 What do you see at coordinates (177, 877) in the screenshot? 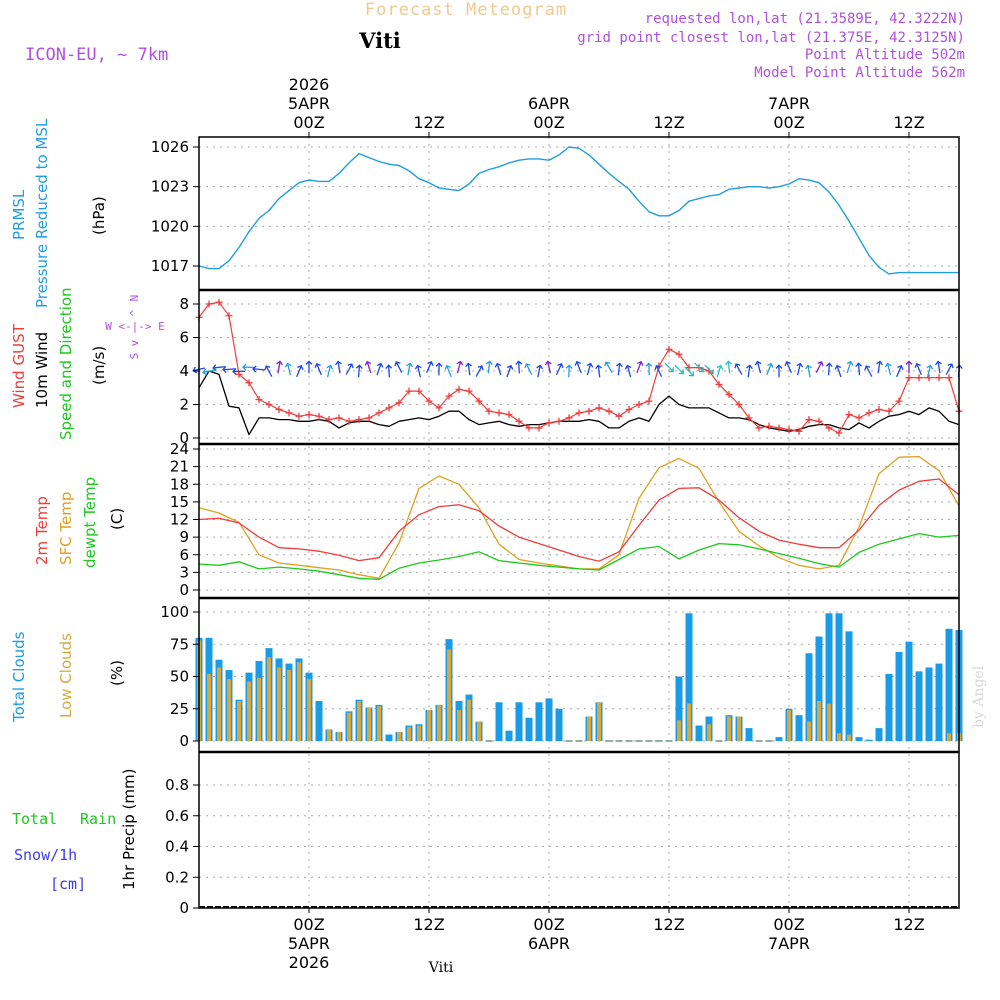
I see `ytick-label: 0.2` at bounding box center [177, 877].